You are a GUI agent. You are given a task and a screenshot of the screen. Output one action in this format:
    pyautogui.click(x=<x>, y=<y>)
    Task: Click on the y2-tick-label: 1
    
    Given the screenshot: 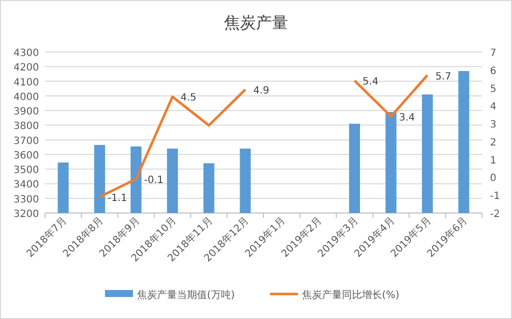 What is the action you would take?
    pyautogui.click(x=493, y=160)
    